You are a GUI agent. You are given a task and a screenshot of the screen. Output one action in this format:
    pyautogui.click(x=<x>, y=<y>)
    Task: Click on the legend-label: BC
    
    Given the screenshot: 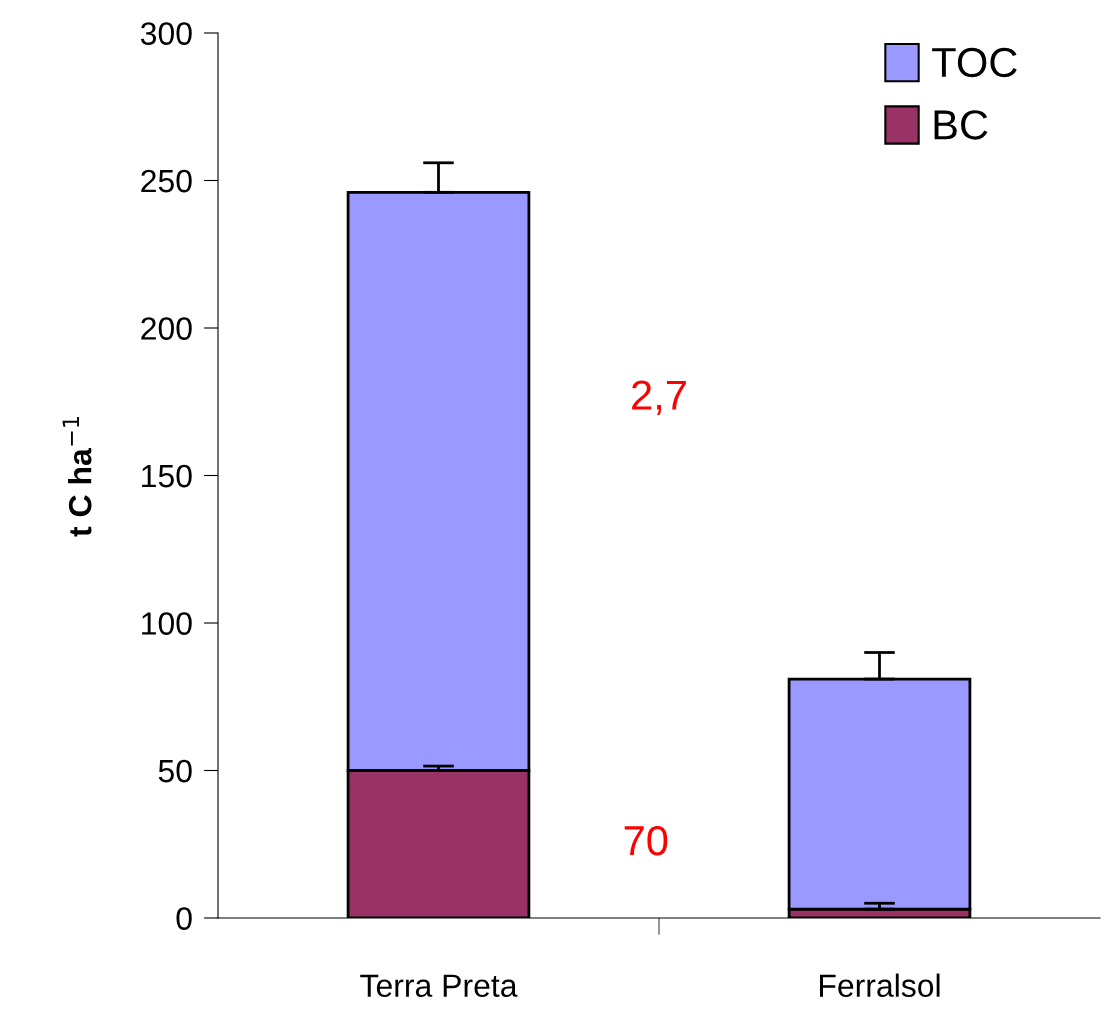 What is the action you would take?
    pyautogui.click(x=961, y=125)
    